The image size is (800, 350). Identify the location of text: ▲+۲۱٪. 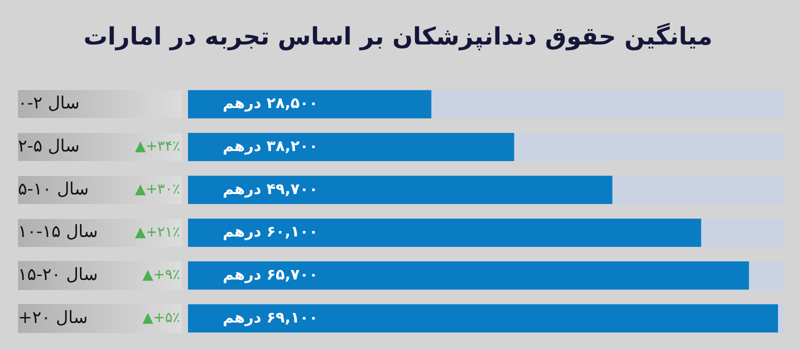
(157, 232).